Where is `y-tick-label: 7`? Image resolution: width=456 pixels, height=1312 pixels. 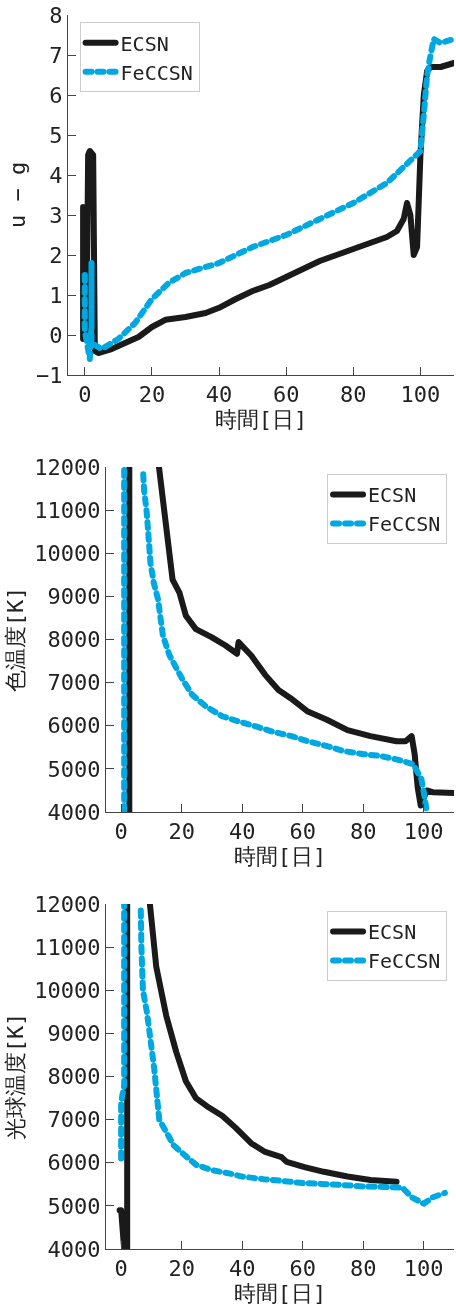
y-tick-label: 7 is located at coordinates (56, 55).